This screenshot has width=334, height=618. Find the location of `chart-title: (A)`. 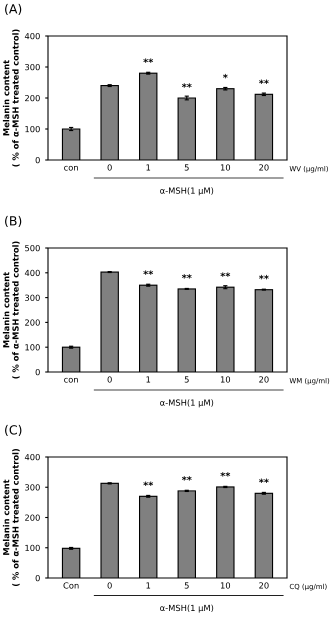

chart-title: (A) is located at coordinates (13, 10).